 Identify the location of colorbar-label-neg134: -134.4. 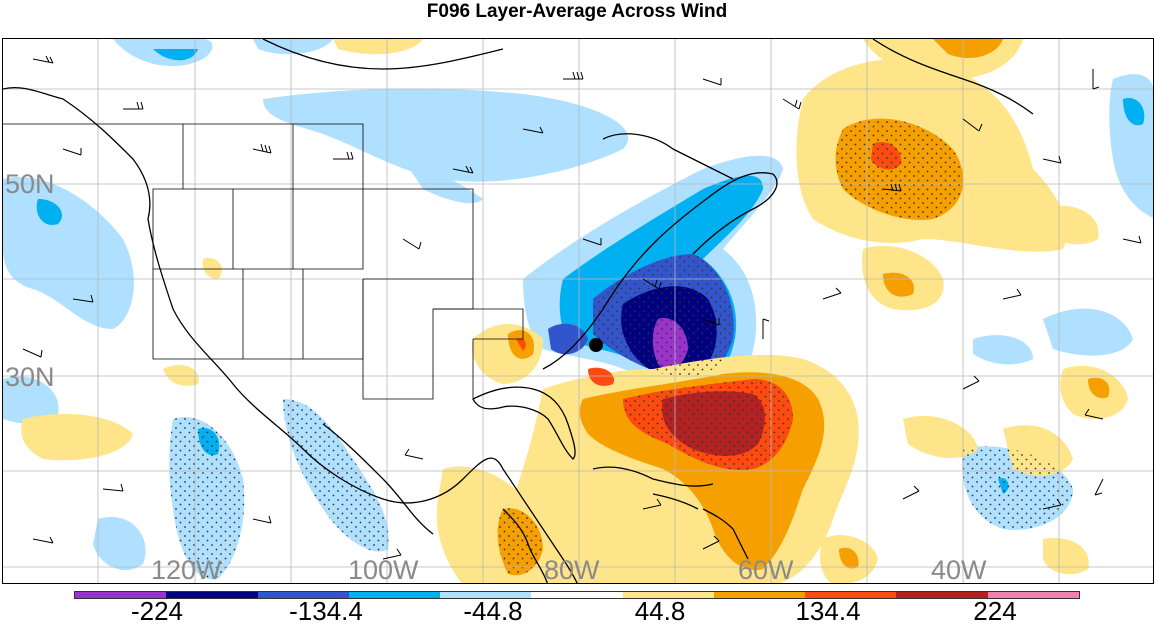
(326, 611).